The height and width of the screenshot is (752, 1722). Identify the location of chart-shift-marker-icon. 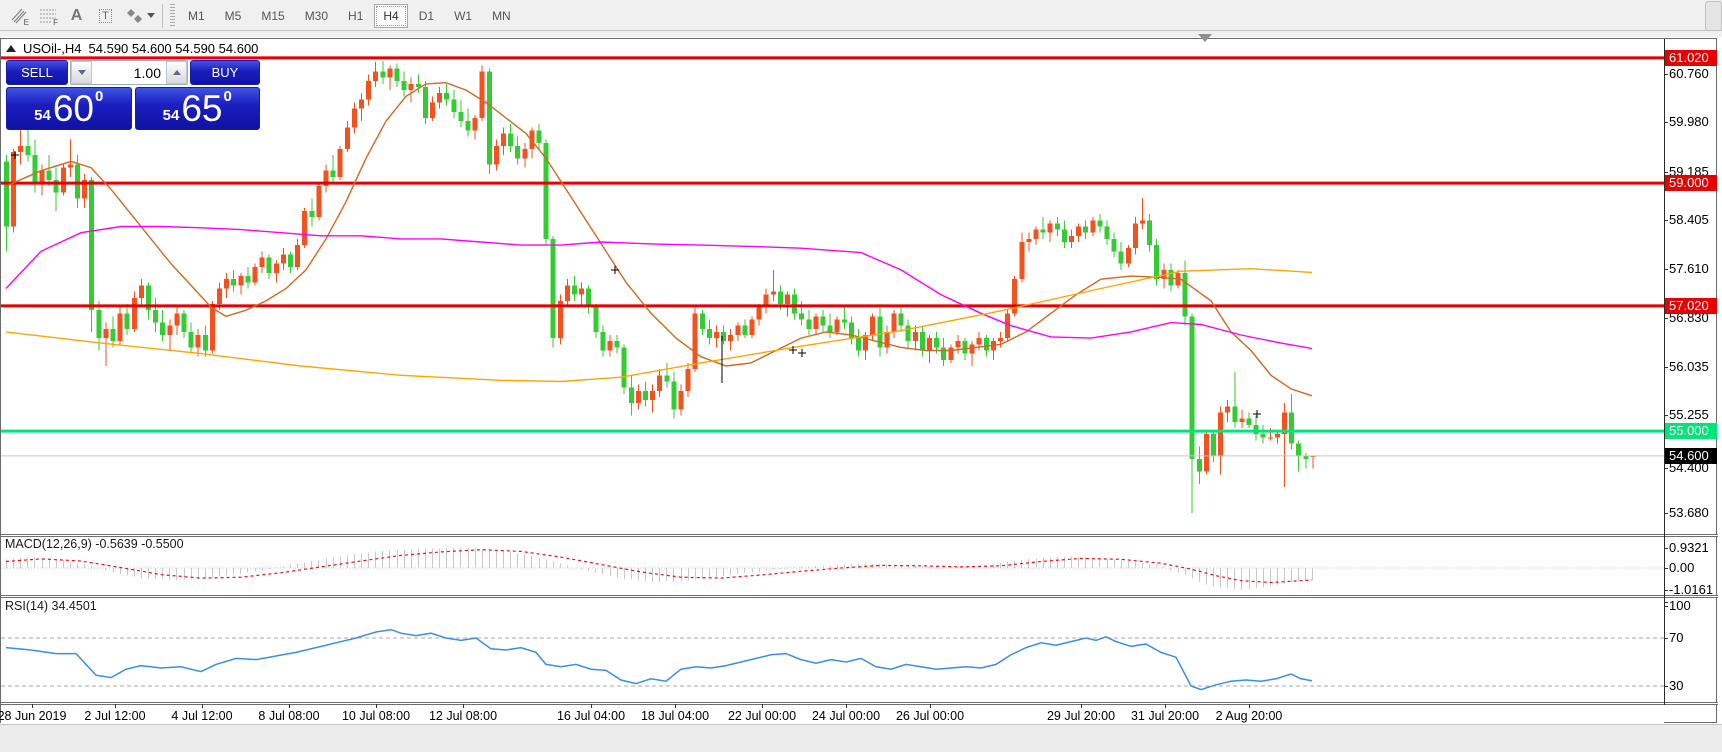
(1205, 38).